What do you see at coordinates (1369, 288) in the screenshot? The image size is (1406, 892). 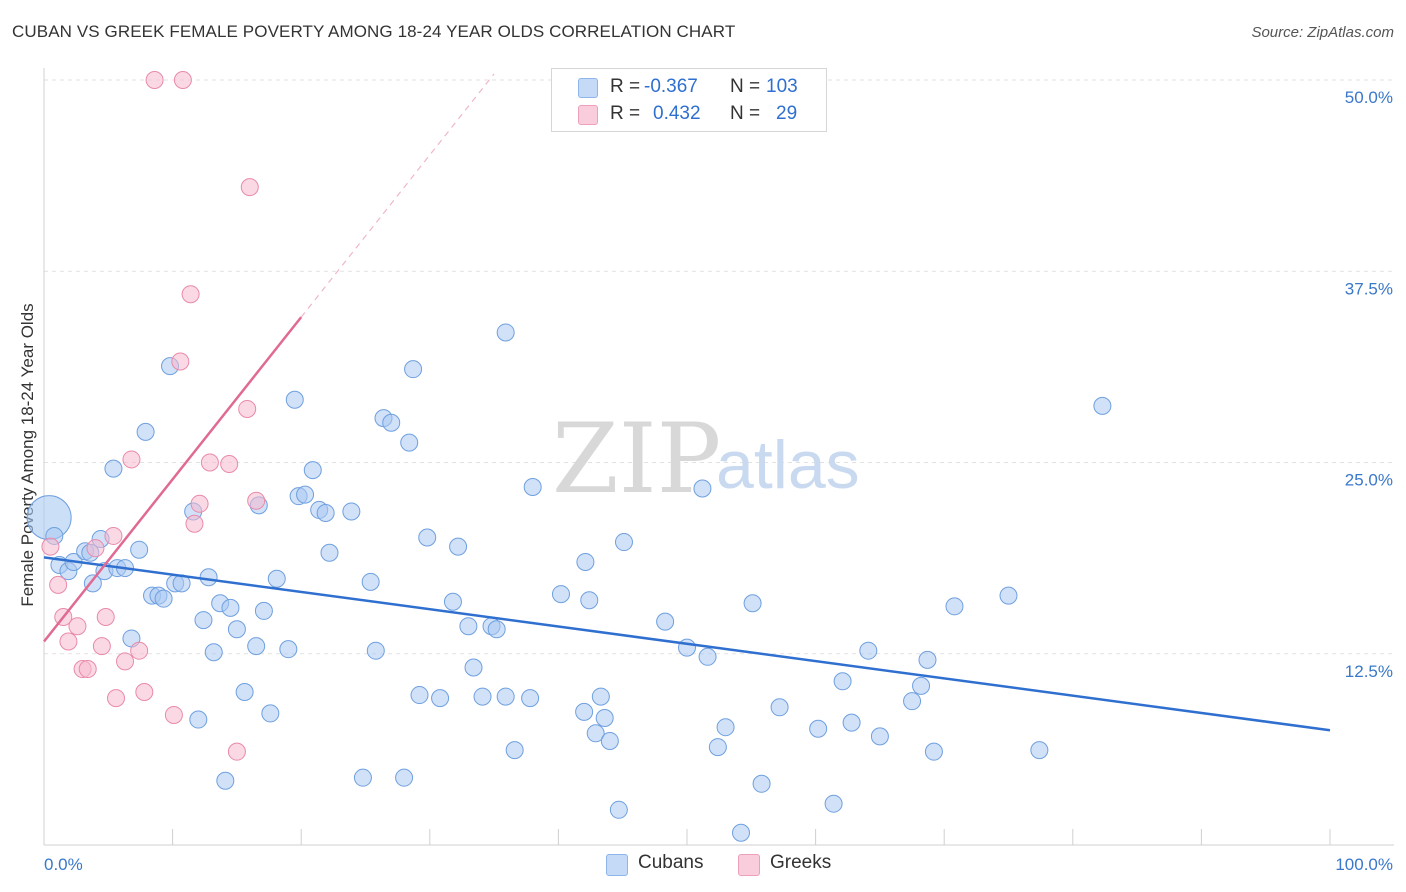 I see `y-tick-label: 37.5%` at bounding box center [1369, 288].